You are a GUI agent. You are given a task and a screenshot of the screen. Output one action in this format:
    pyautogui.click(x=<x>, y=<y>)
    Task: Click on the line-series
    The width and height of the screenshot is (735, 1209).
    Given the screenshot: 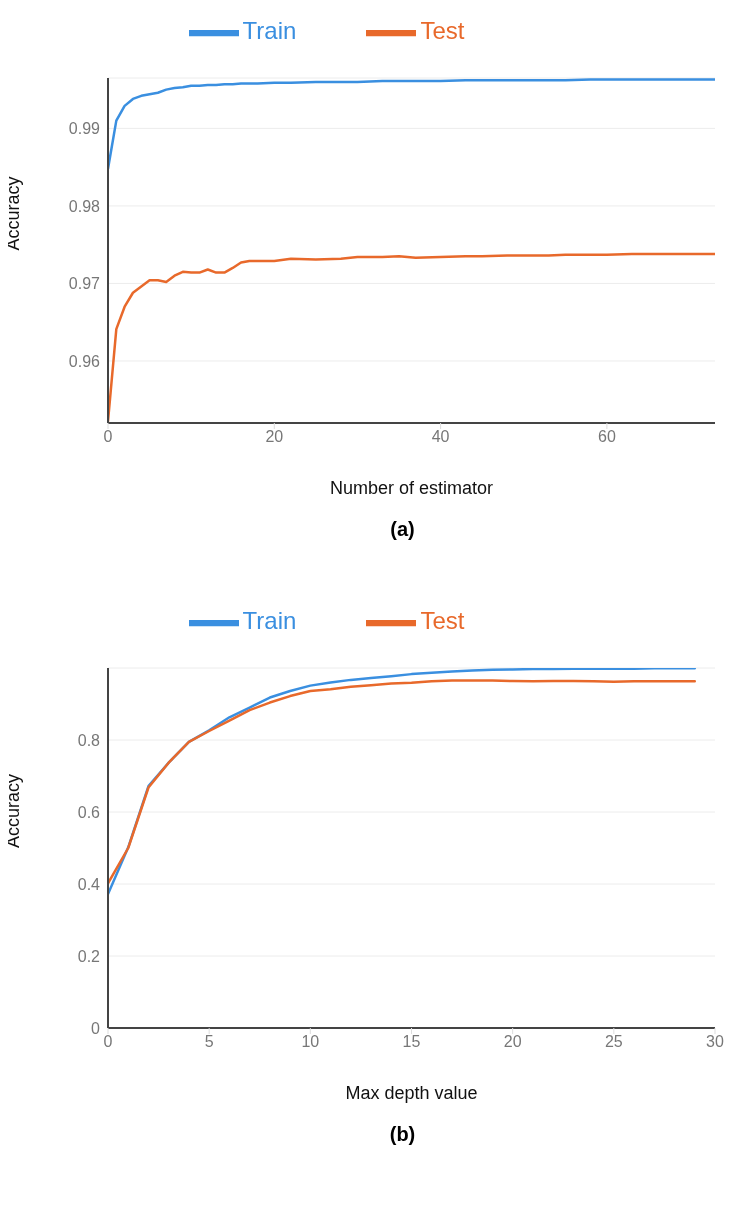 What is the action you would take?
    pyautogui.click(x=411, y=124)
    